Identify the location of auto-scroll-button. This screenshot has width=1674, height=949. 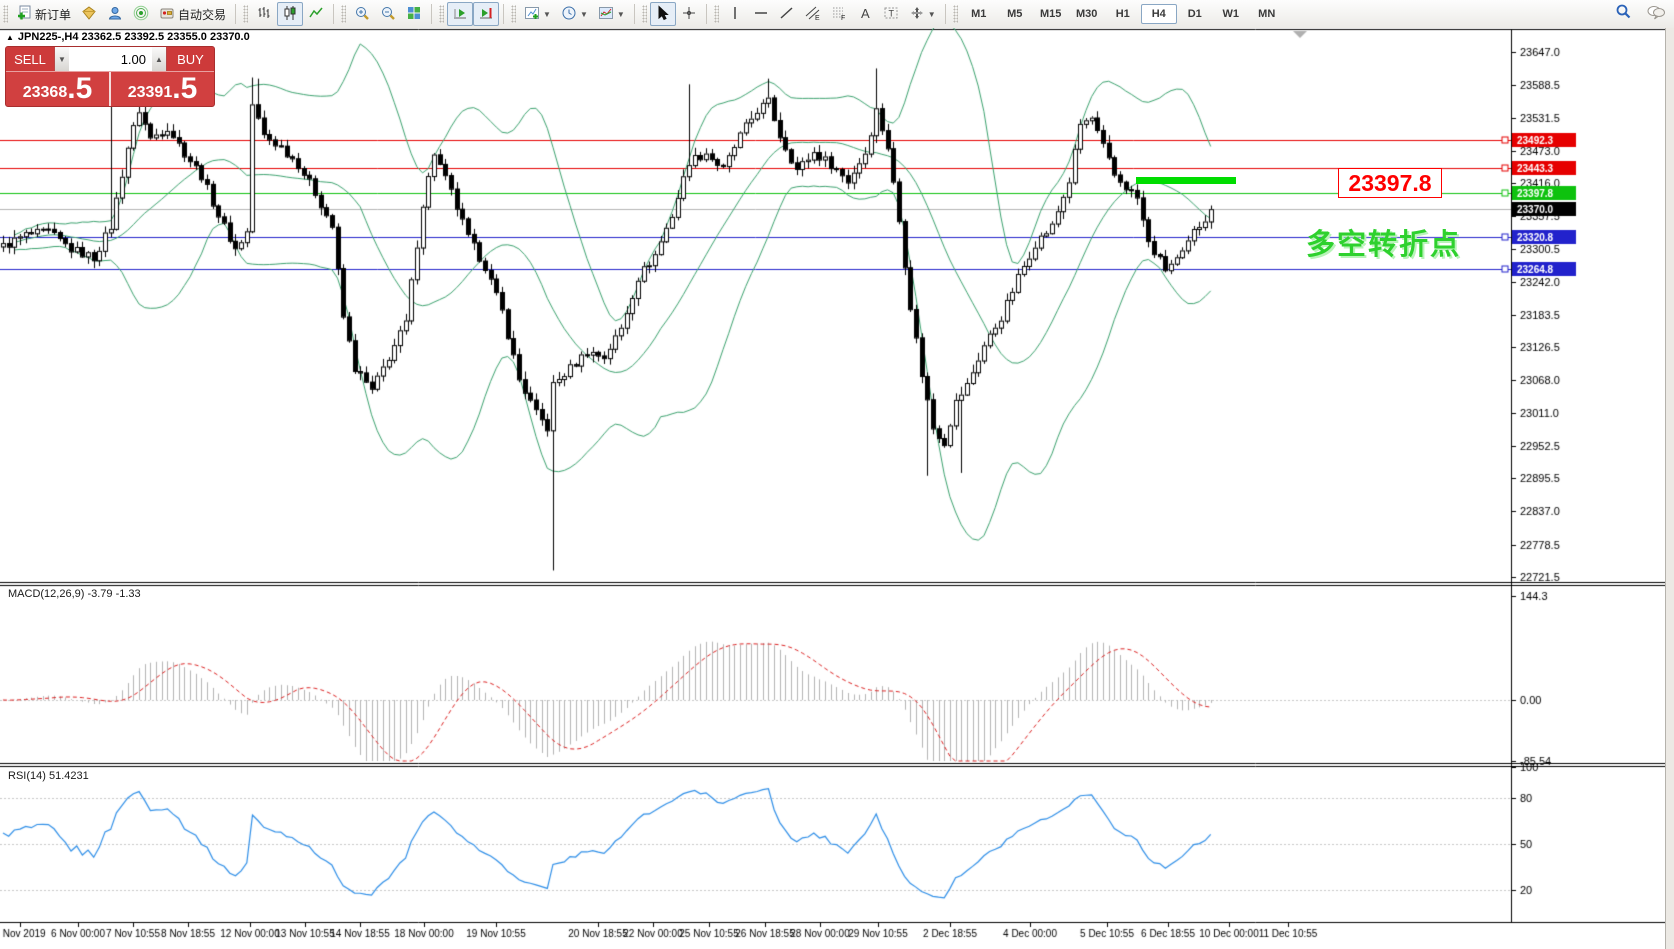
(460, 14).